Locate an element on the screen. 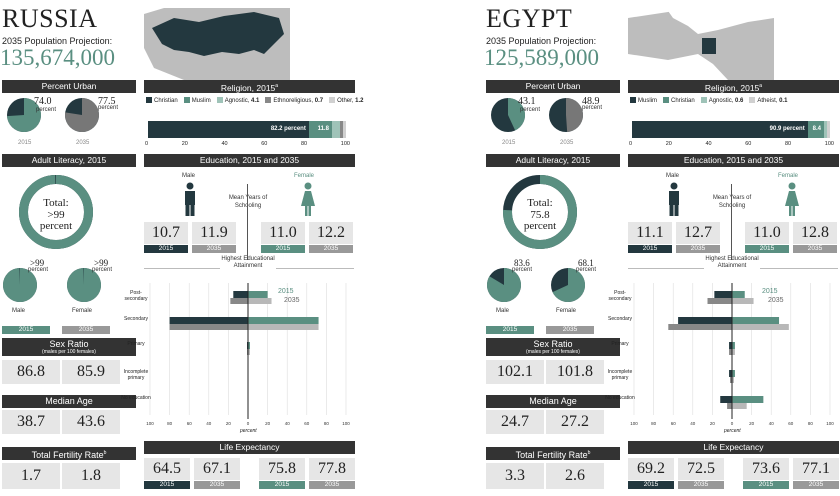 The height and width of the screenshot is (496, 840). fertility-sup: b is located at coordinates (105, 453).